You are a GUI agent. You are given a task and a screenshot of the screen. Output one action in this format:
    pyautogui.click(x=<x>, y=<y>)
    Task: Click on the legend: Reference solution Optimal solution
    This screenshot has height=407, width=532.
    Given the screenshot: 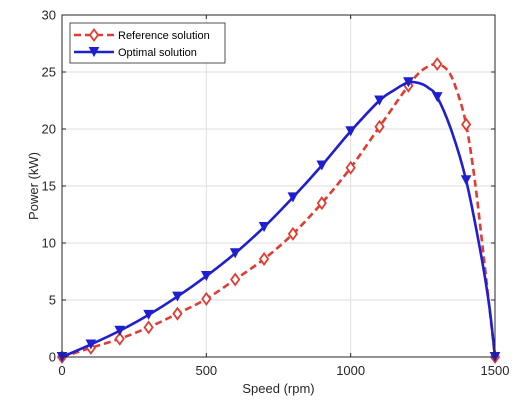 What is the action you would take?
    pyautogui.click(x=147, y=43)
    